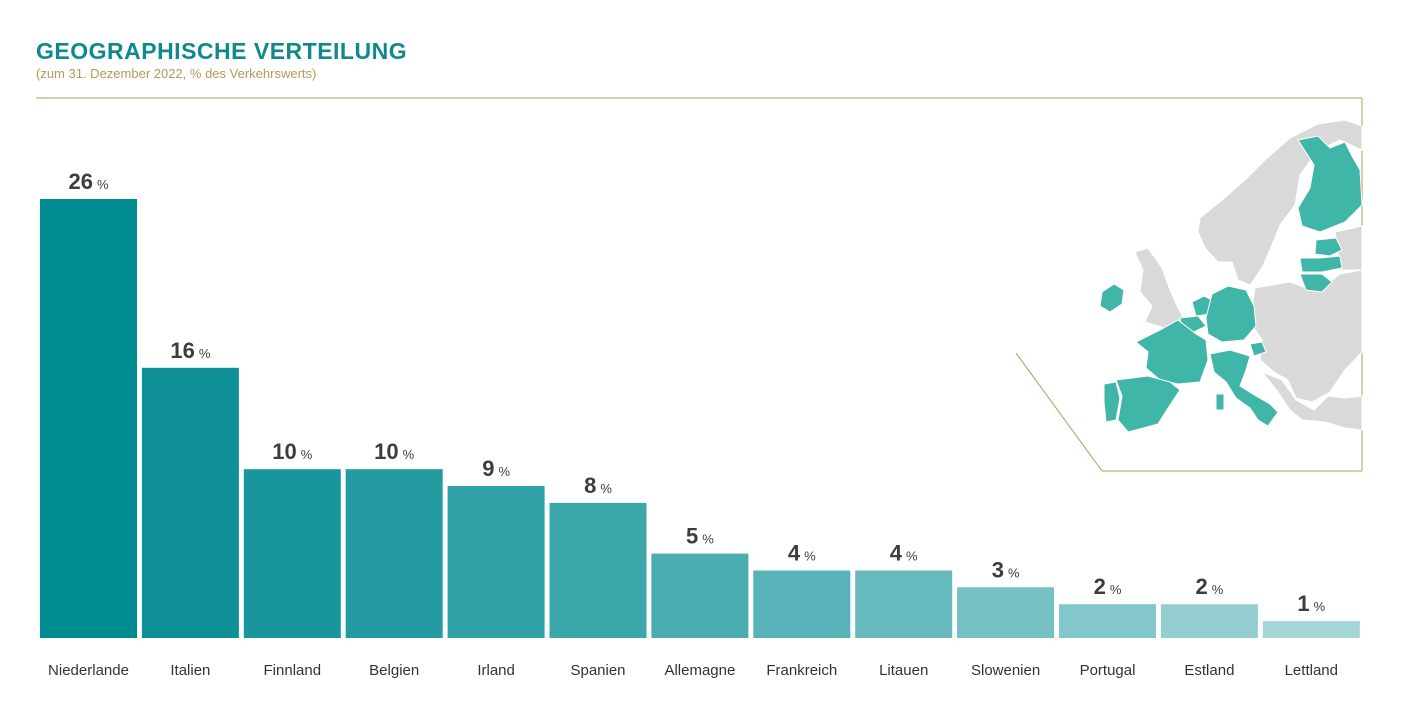 Image resolution: width=1413 pixels, height=725 pixels. I want to click on value-label-estland: 2%, so click(1209, 586).